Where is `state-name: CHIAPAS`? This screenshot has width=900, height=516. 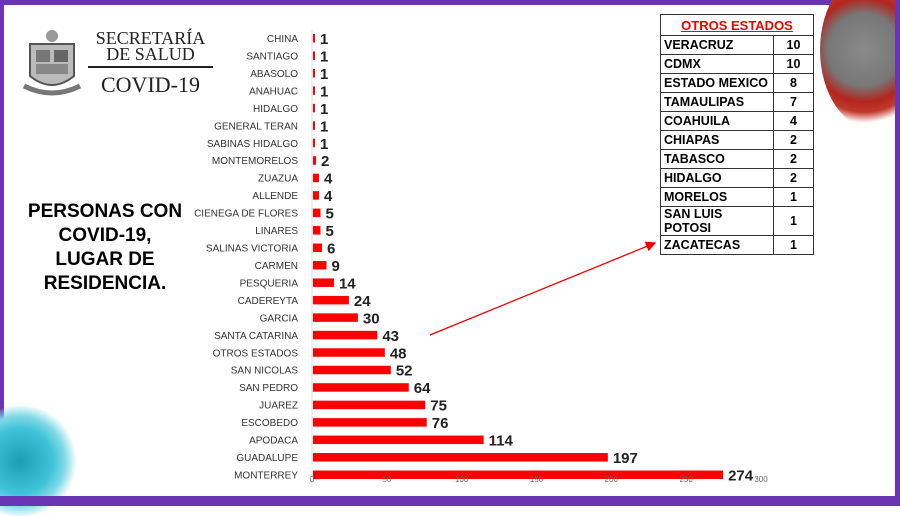 state-name: CHIAPAS is located at coordinates (717, 140).